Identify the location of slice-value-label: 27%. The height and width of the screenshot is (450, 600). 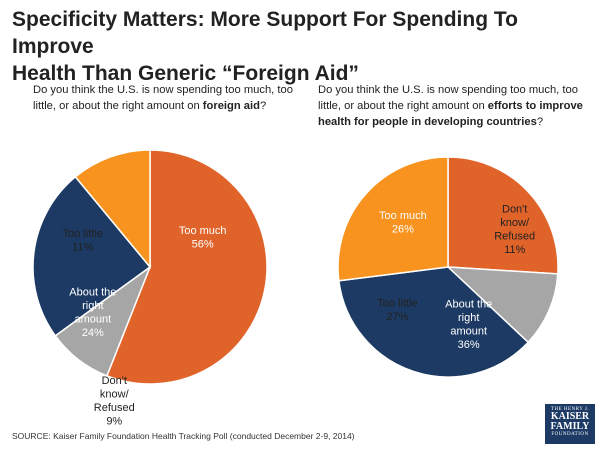
(397, 317).